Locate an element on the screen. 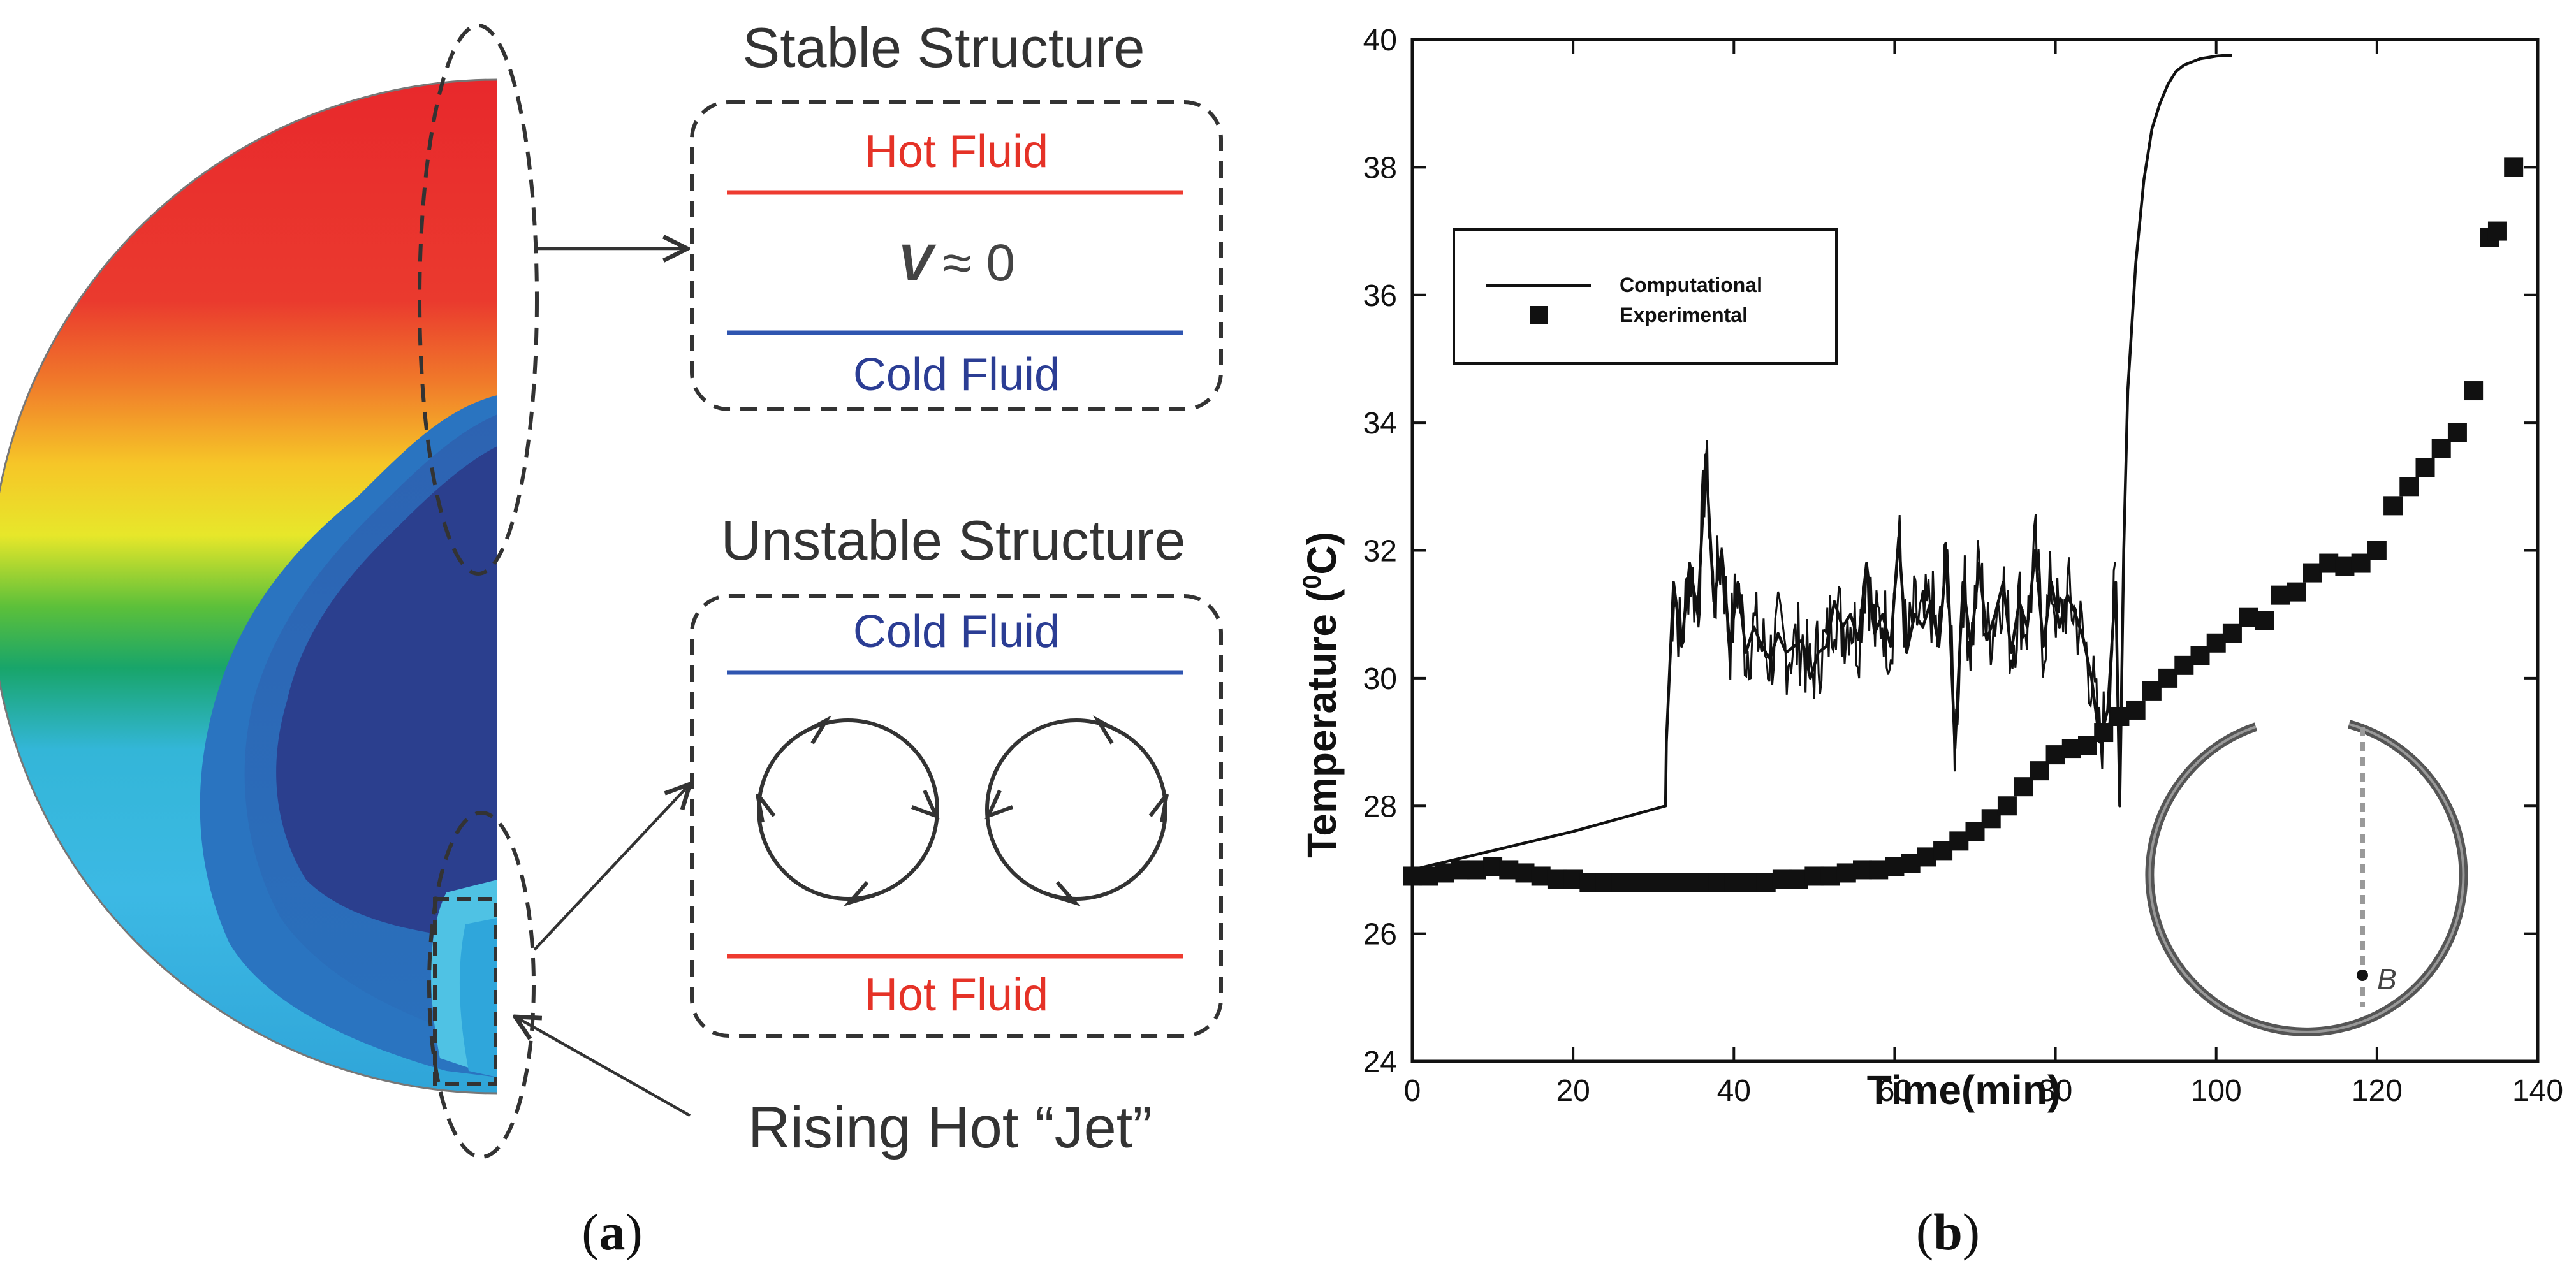  panel-a-label: (a) is located at coordinates (612, 1232).